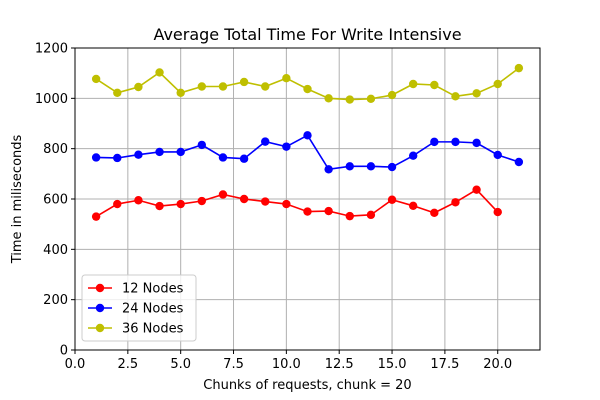  What do you see at coordinates (307, 34) in the screenshot?
I see `chart-title: Average Total Time For Write Intensive` at bounding box center [307, 34].